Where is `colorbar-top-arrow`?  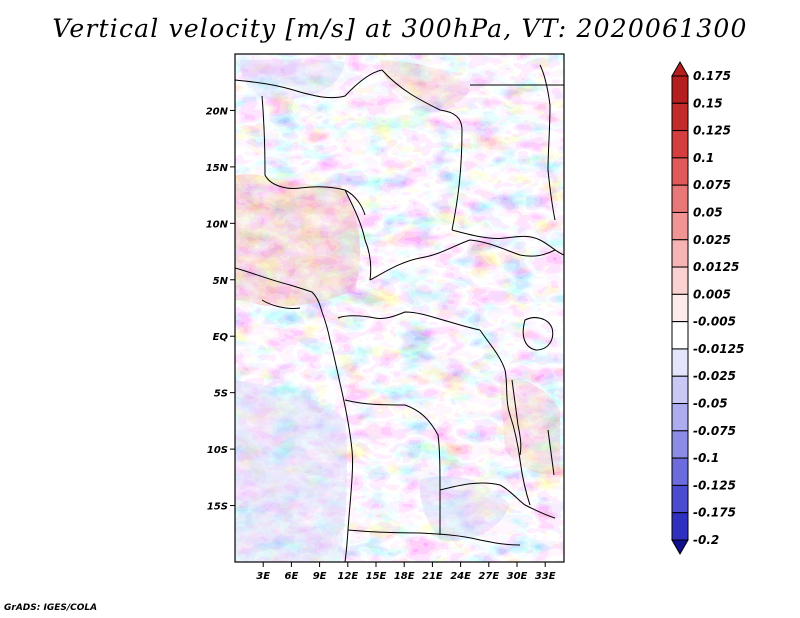 colorbar-top-arrow is located at coordinates (680, 68).